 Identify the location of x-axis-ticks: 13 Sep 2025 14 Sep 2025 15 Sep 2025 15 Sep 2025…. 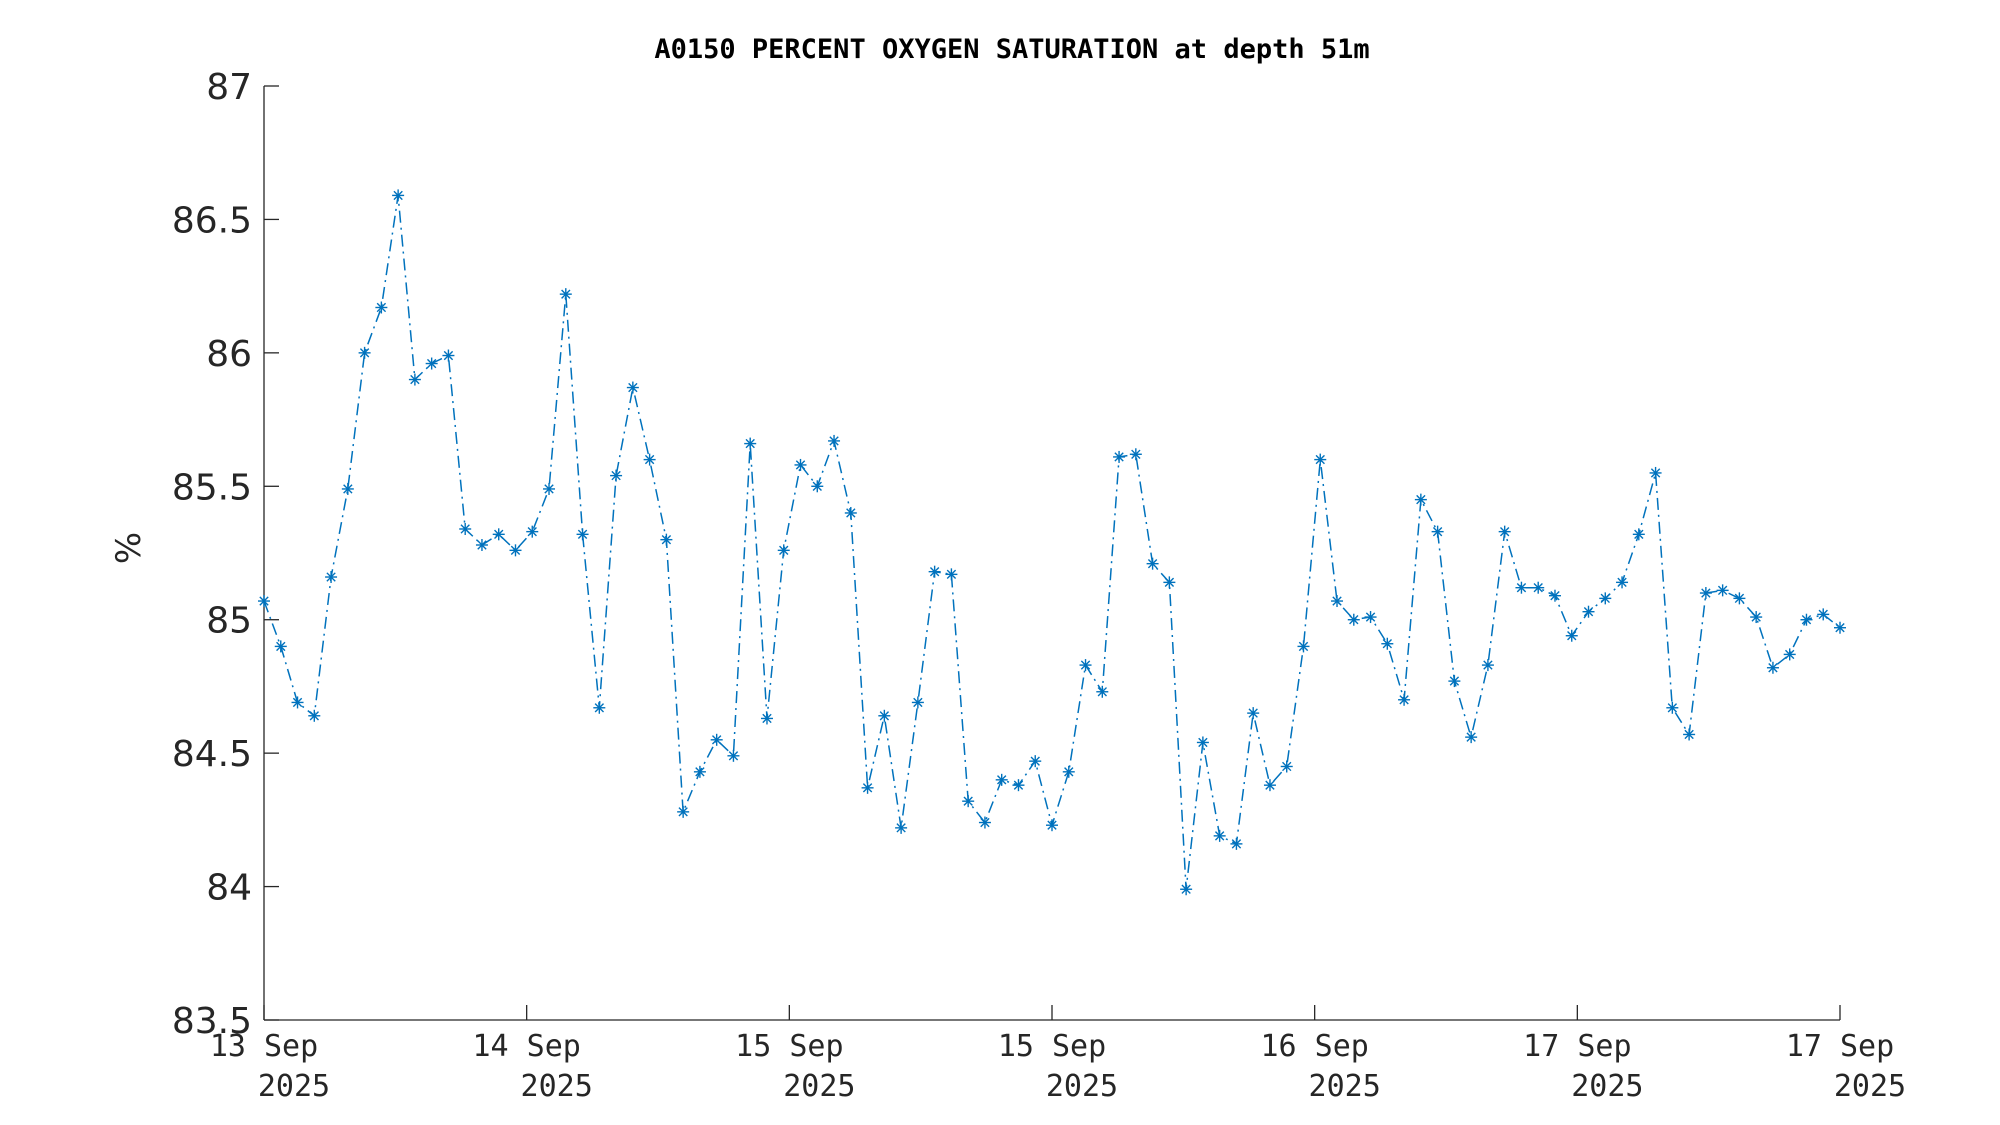
(1058, 1054).